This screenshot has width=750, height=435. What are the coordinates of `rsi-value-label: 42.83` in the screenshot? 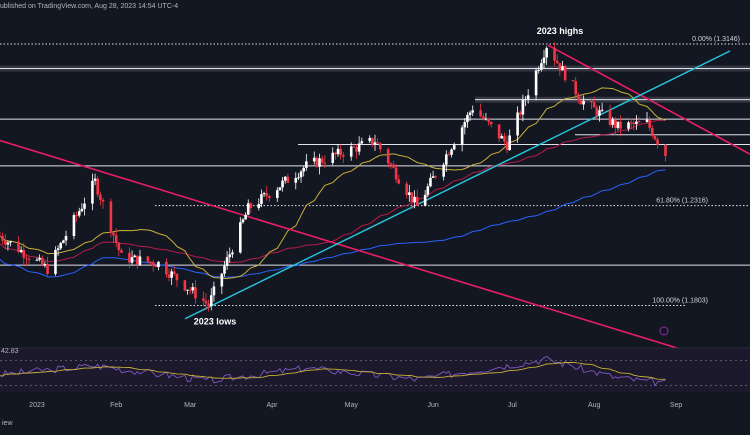 It's located at (10, 351).